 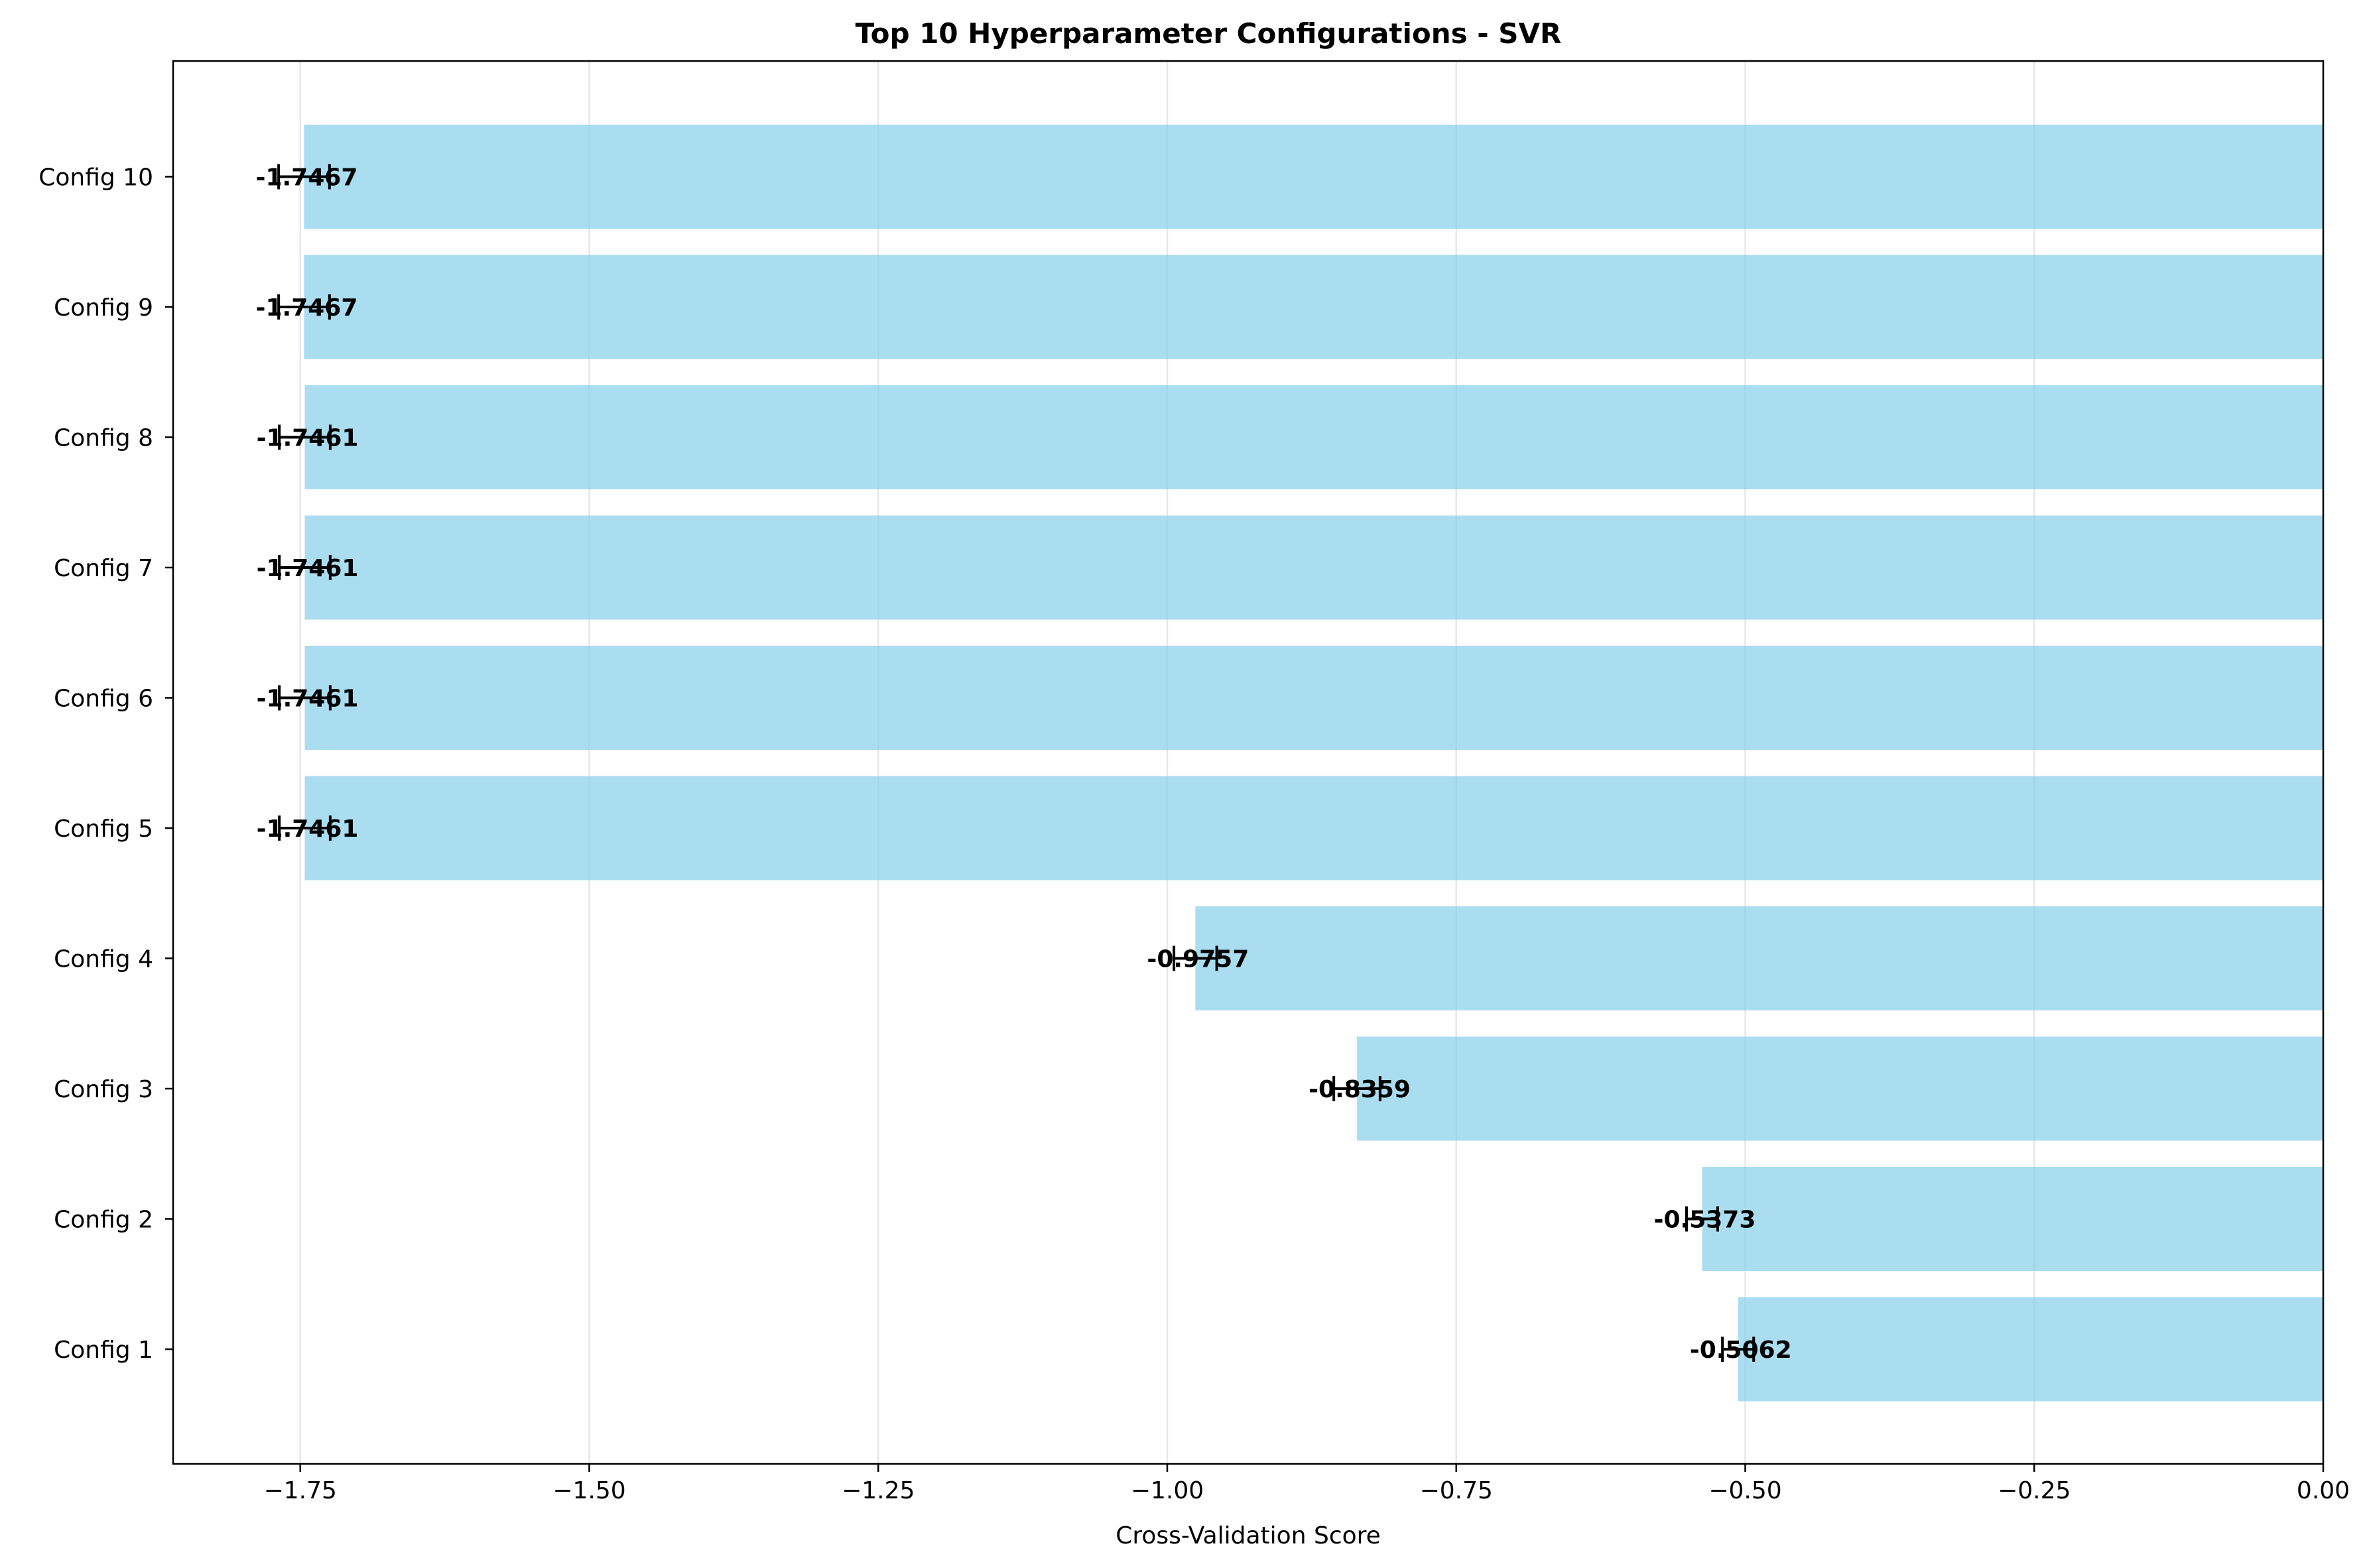 What do you see at coordinates (300, 1490) in the screenshot?
I see `x-tick-label: −1.75` at bounding box center [300, 1490].